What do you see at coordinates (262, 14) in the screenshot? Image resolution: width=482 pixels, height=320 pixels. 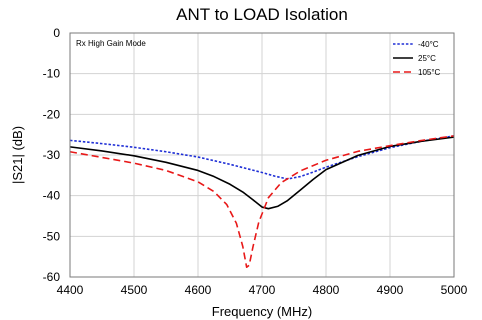 I see `chart-title: ANT to LOAD Isolation` at bounding box center [262, 14].